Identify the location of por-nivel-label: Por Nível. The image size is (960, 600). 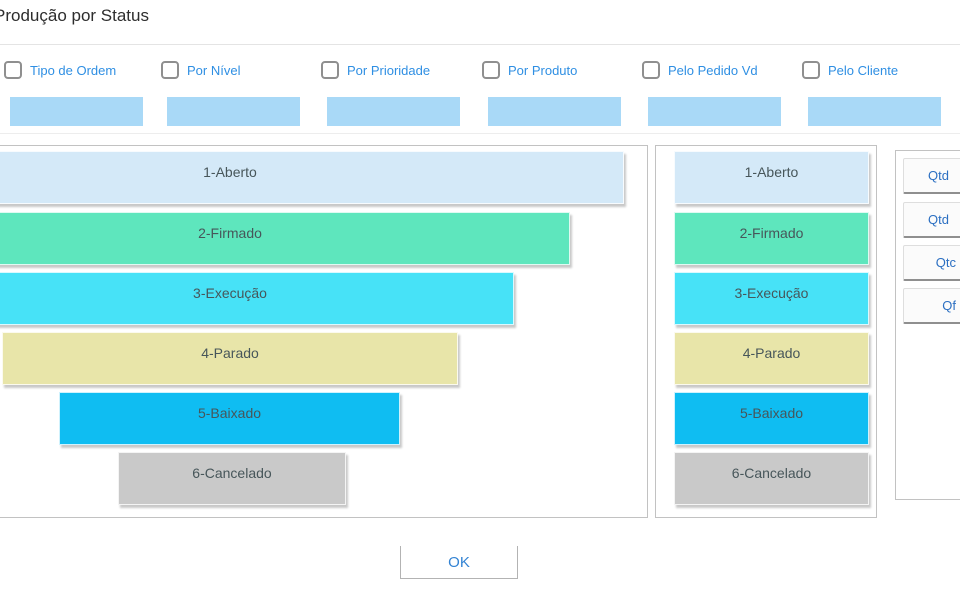
(214, 70).